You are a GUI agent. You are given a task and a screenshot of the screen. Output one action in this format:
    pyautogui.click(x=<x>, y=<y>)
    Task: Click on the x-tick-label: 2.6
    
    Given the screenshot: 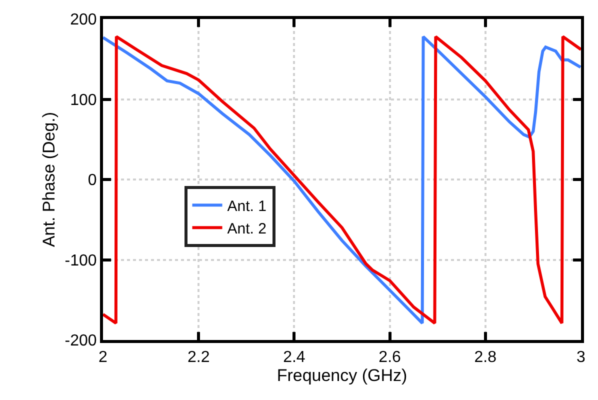 What is the action you would take?
    pyautogui.click(x=390, y=357)
    